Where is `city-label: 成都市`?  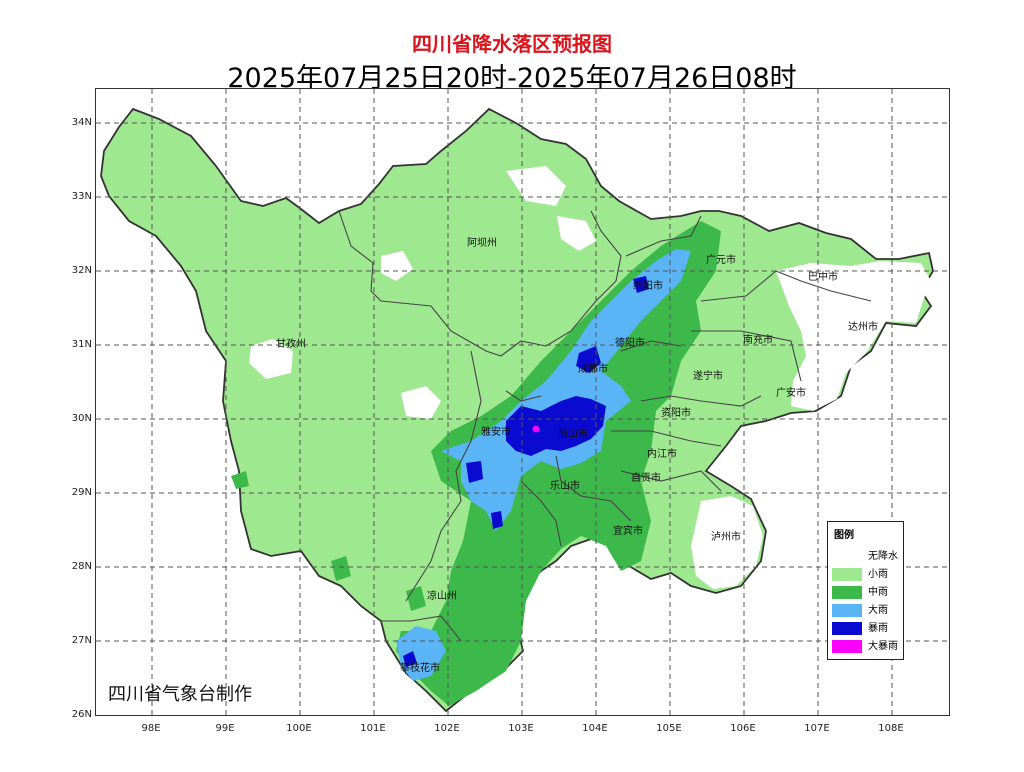 city-label: 成都市 is located at coordinates (593, 369).